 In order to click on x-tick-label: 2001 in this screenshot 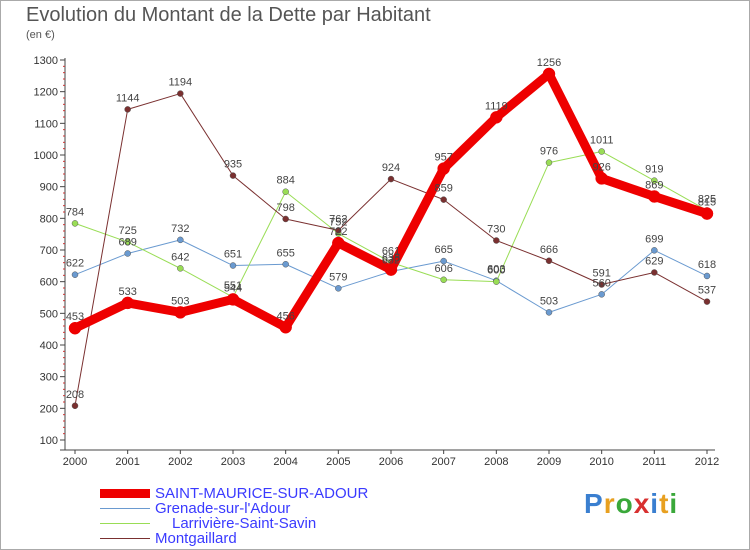, I will do `click(127, 462)`.